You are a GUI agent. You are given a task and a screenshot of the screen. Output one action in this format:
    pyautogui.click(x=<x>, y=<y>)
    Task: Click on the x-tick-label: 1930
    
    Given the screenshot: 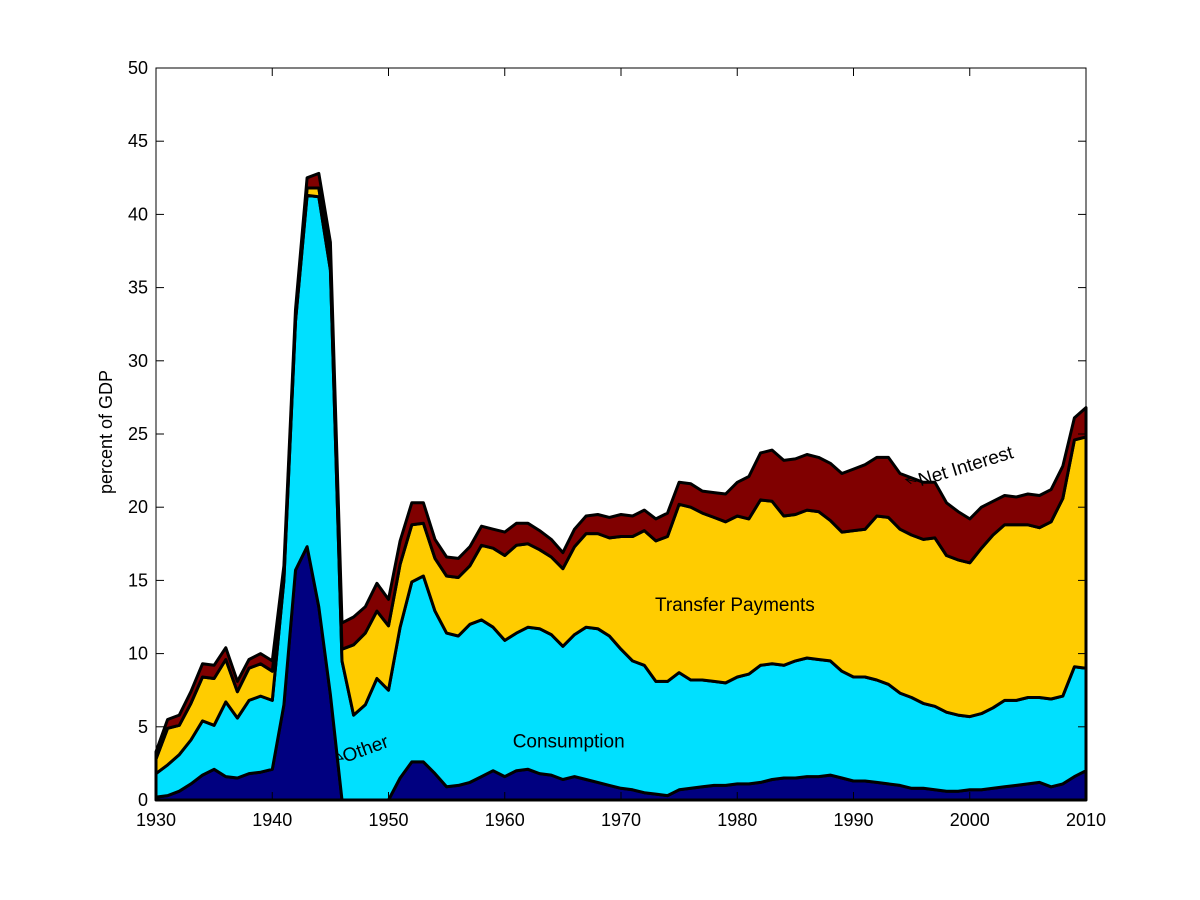 What is the action you would take?
    pyautogui.click(x=156, y=820)
    